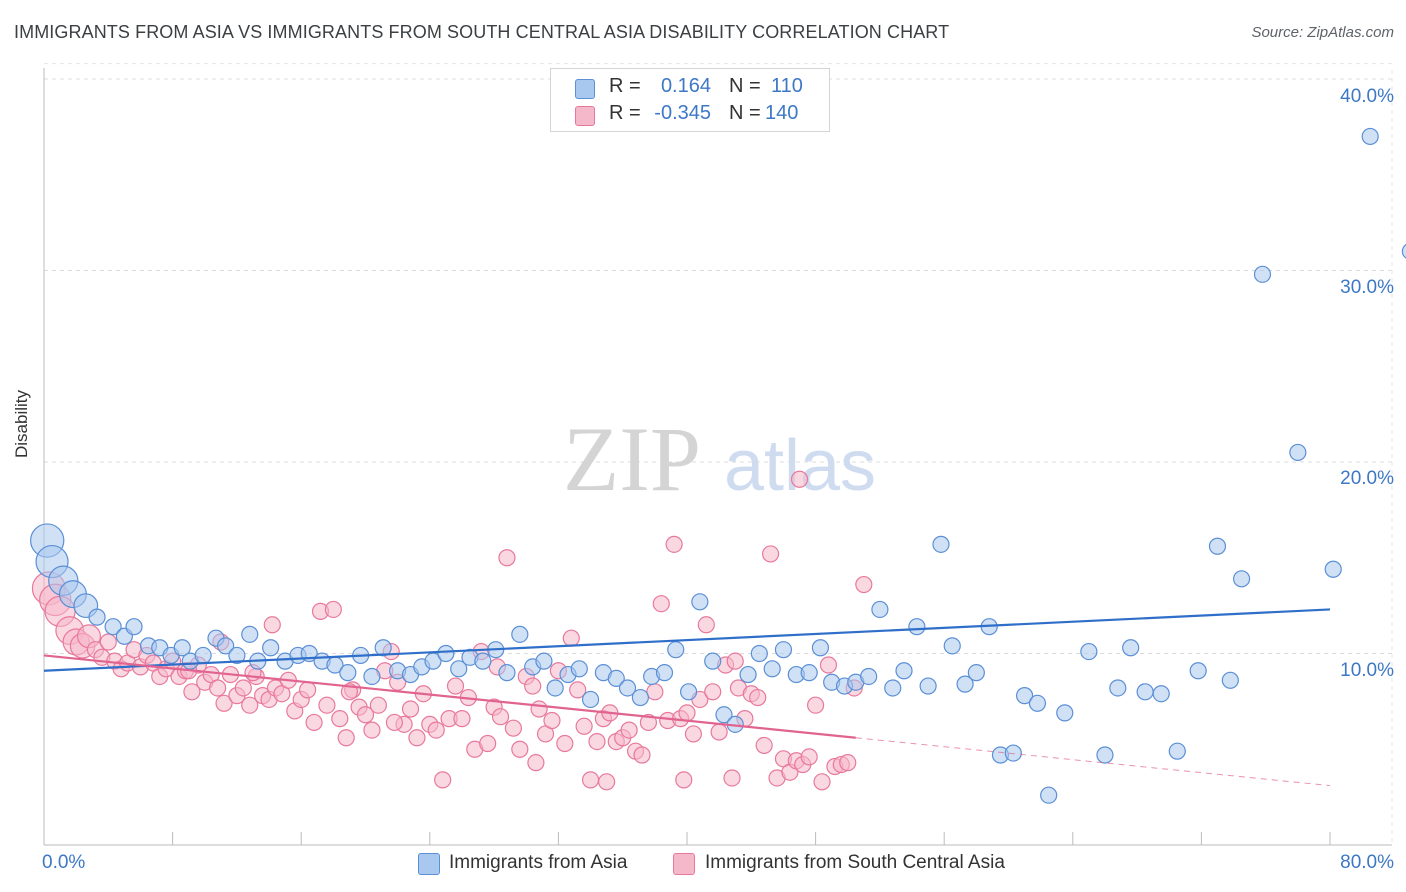 This screenshot has width=1406, height=892. What do you see at coordinates (64, 862) in the screenshot?
I see `x-tick-min: 0.0%` at bounding box center [64, 862].